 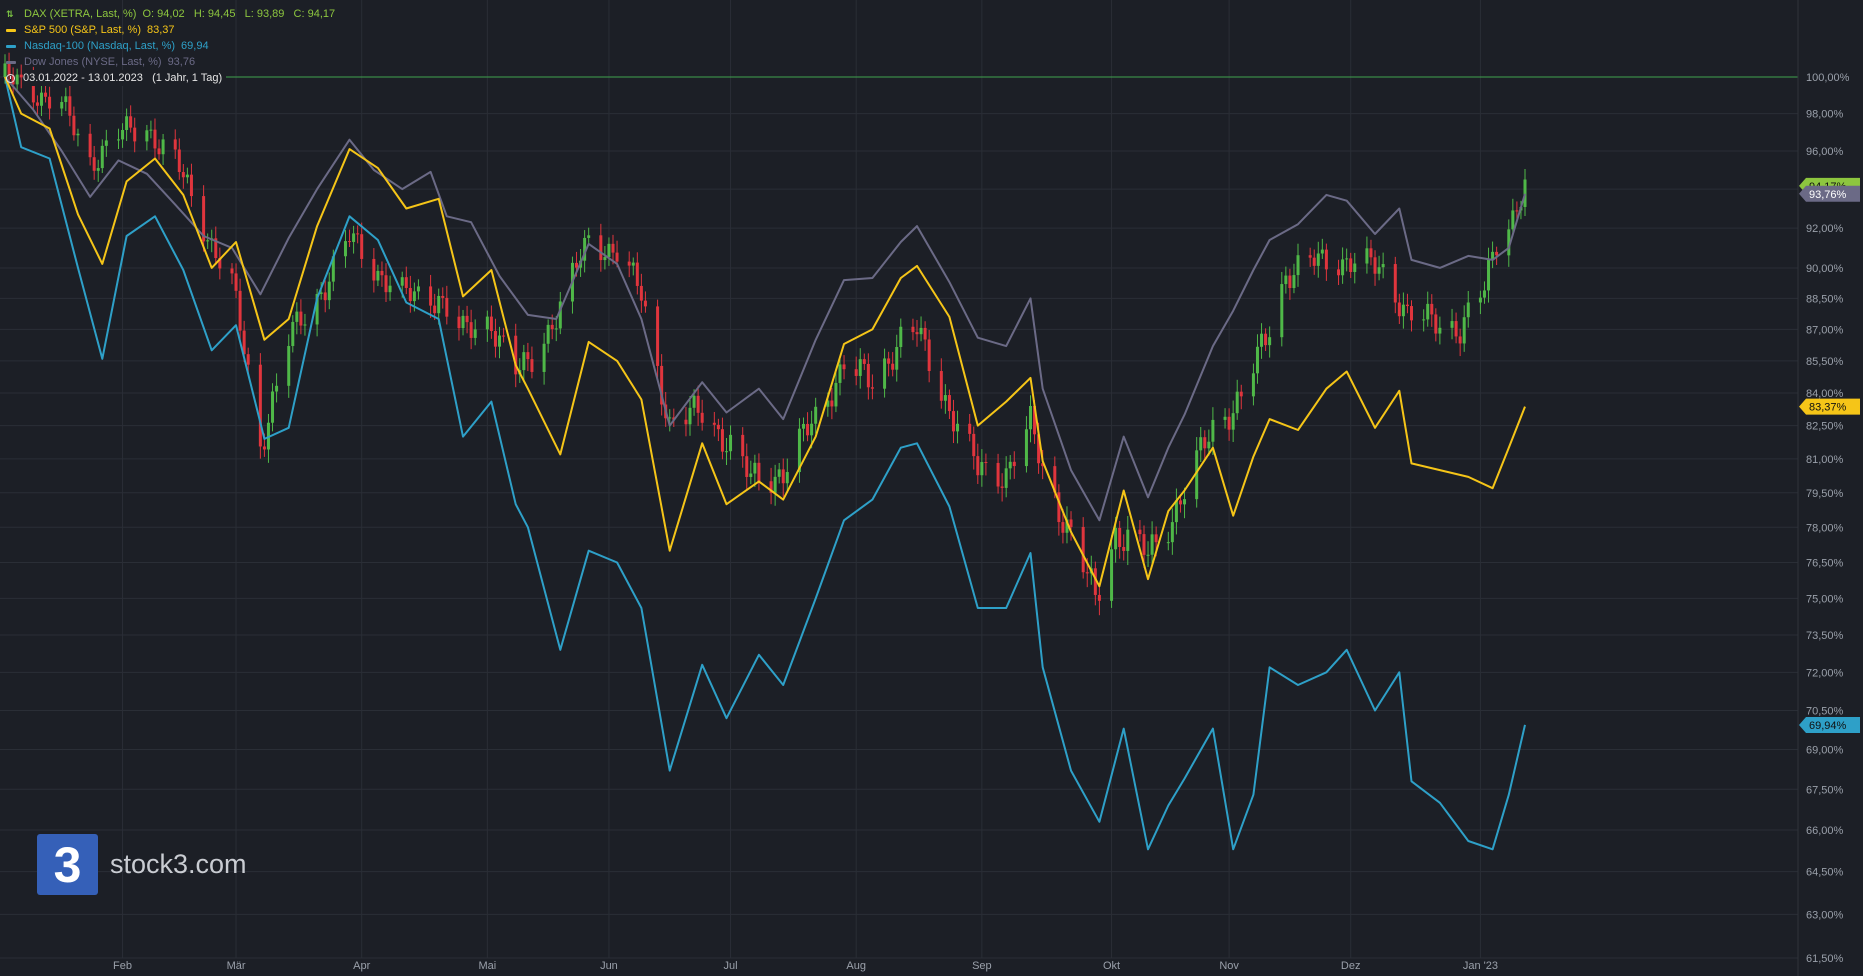 What do you see at coordinates (170, 62) in the screenshot?
I see `legend-item-dow: Dow Jones (NYSE, Last, %) 93,76` at bounding box center [170, 62].